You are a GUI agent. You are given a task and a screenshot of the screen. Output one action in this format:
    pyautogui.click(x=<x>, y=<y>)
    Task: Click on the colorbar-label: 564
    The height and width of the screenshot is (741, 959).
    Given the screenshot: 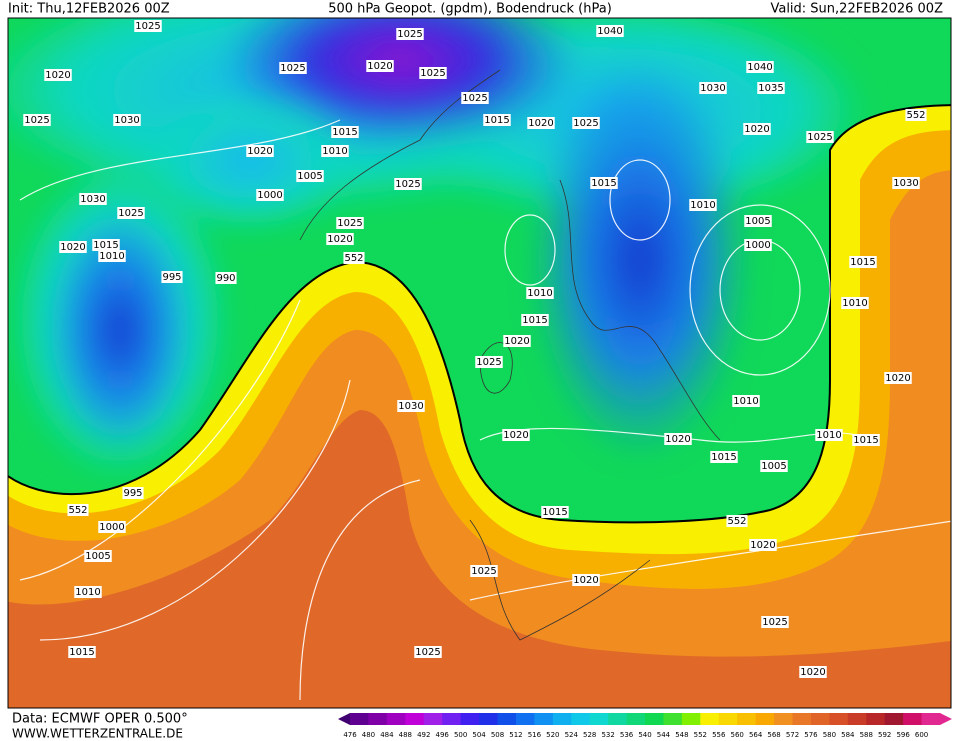 What is the action you would take?
    pyautogui.click(x=756, y=735)
    